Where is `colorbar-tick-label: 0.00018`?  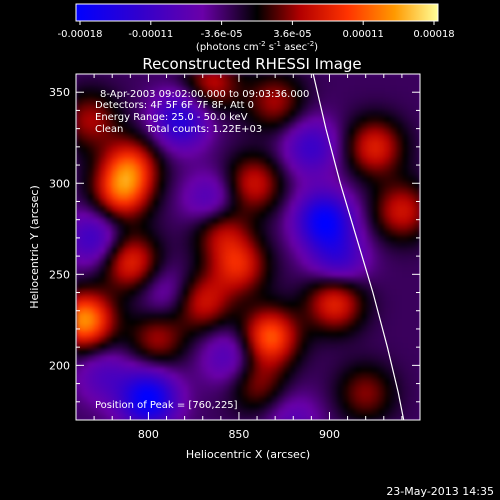
colorbar-tick-label: 0.00018 is located at coordinates (433, 34).